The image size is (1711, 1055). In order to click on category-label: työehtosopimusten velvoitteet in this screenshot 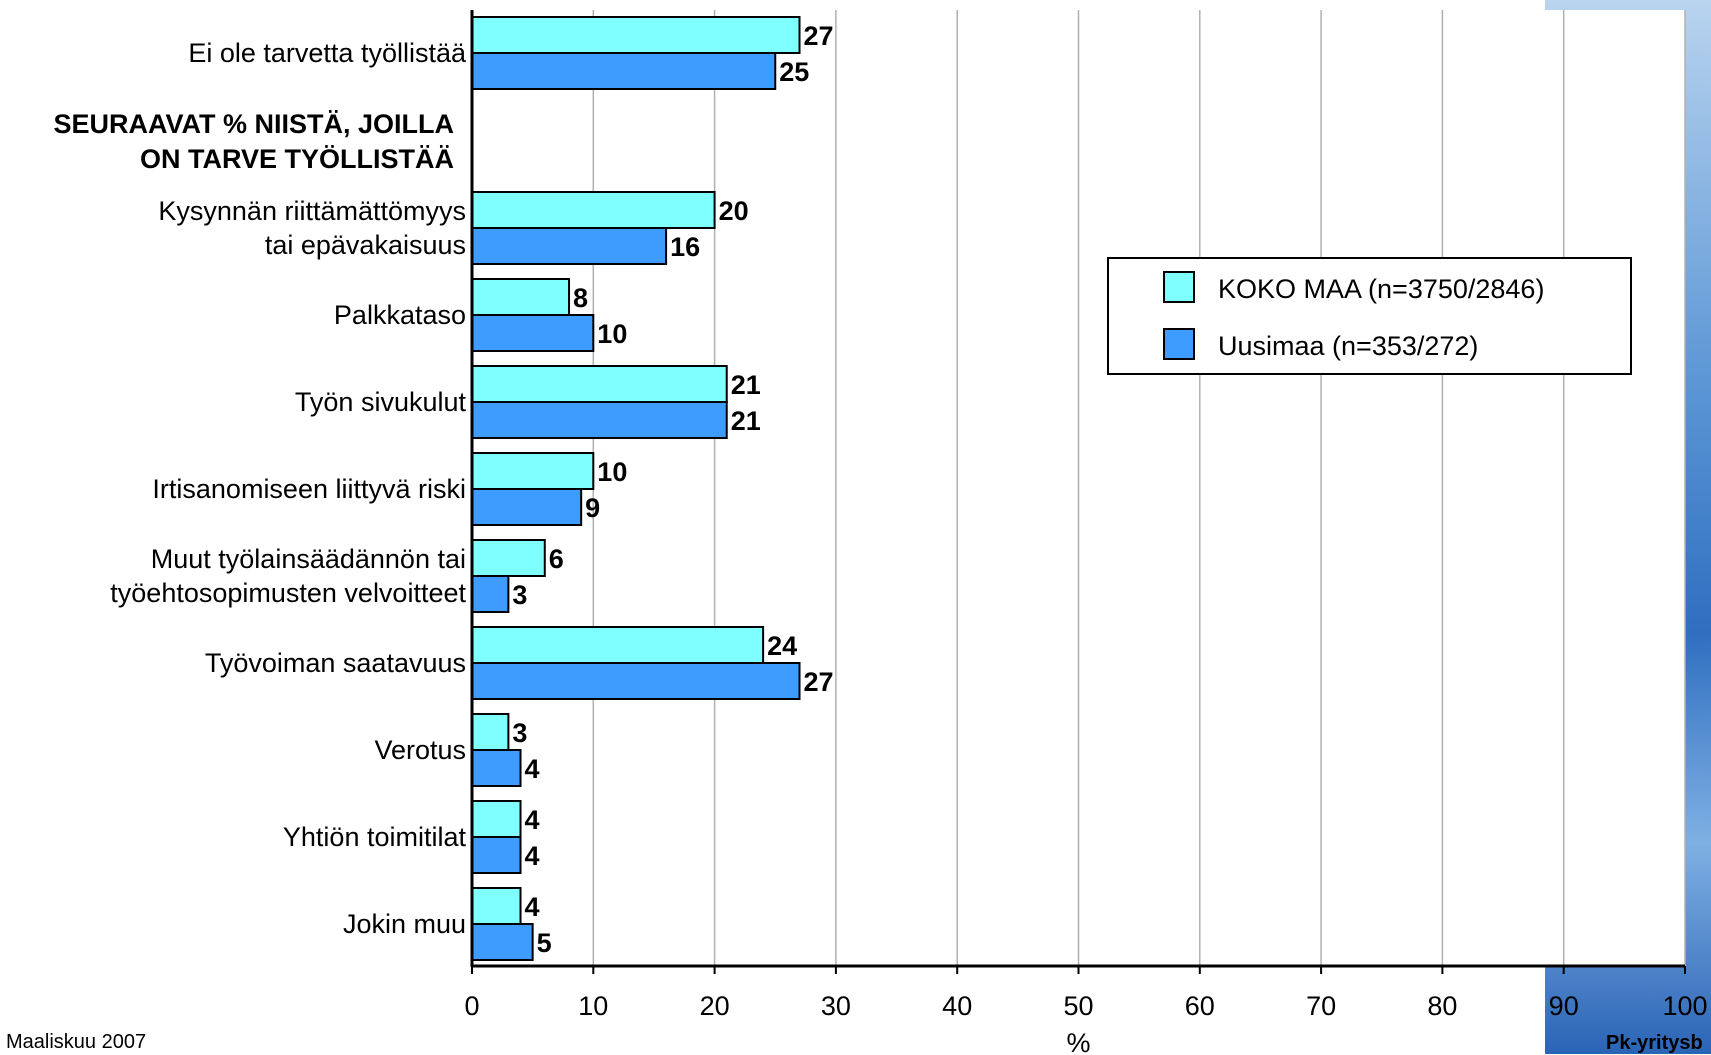, I will do `click(288, 593)`.